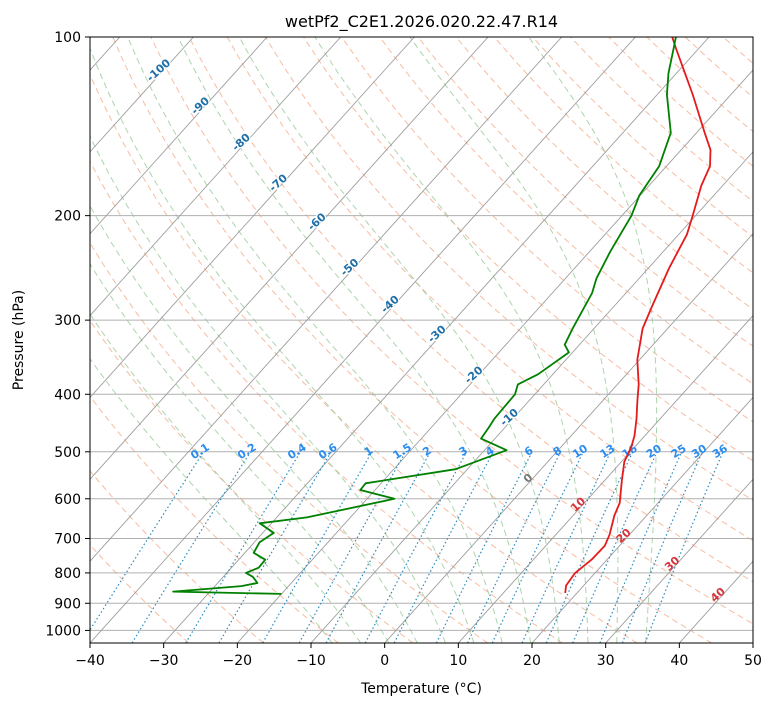  Describe the element at coordinates (67, 453) in the screenshot. I see `y-tick-label: 500` at that location.